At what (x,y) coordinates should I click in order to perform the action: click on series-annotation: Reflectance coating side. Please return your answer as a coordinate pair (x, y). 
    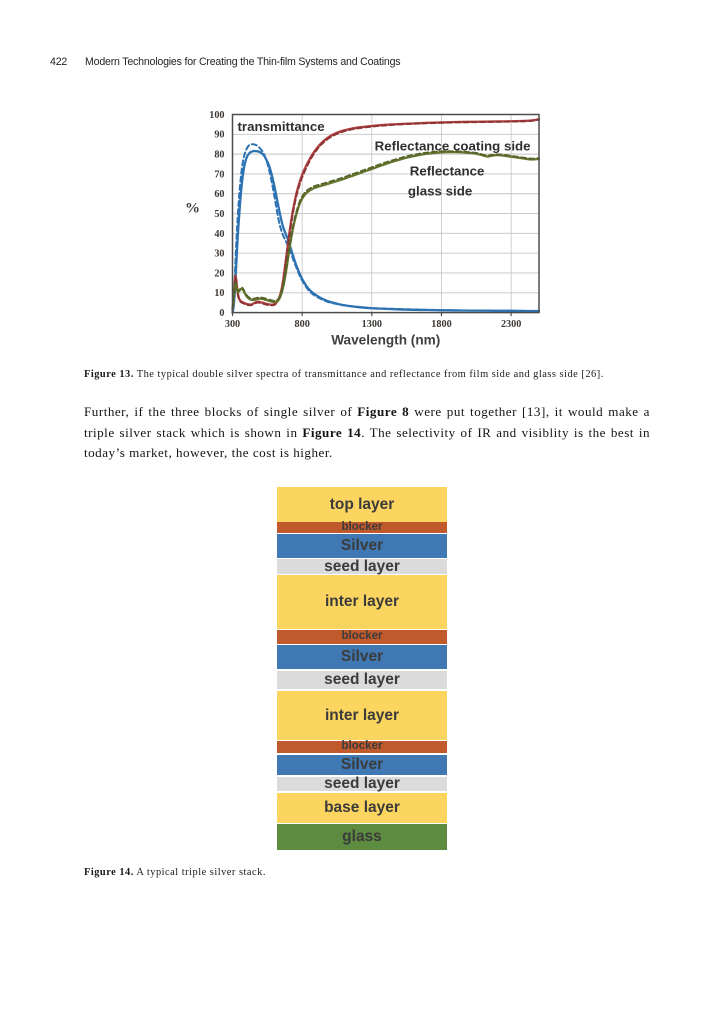
    Looking at the image, I should click on (453, 145).